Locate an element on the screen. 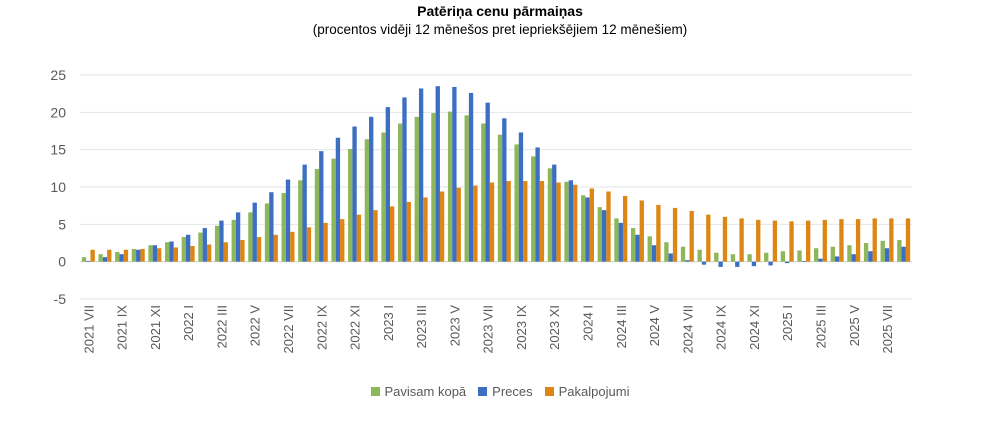 The image size is (1000, 424). y-tick-label: 5 is located at coordinates (62, 224).